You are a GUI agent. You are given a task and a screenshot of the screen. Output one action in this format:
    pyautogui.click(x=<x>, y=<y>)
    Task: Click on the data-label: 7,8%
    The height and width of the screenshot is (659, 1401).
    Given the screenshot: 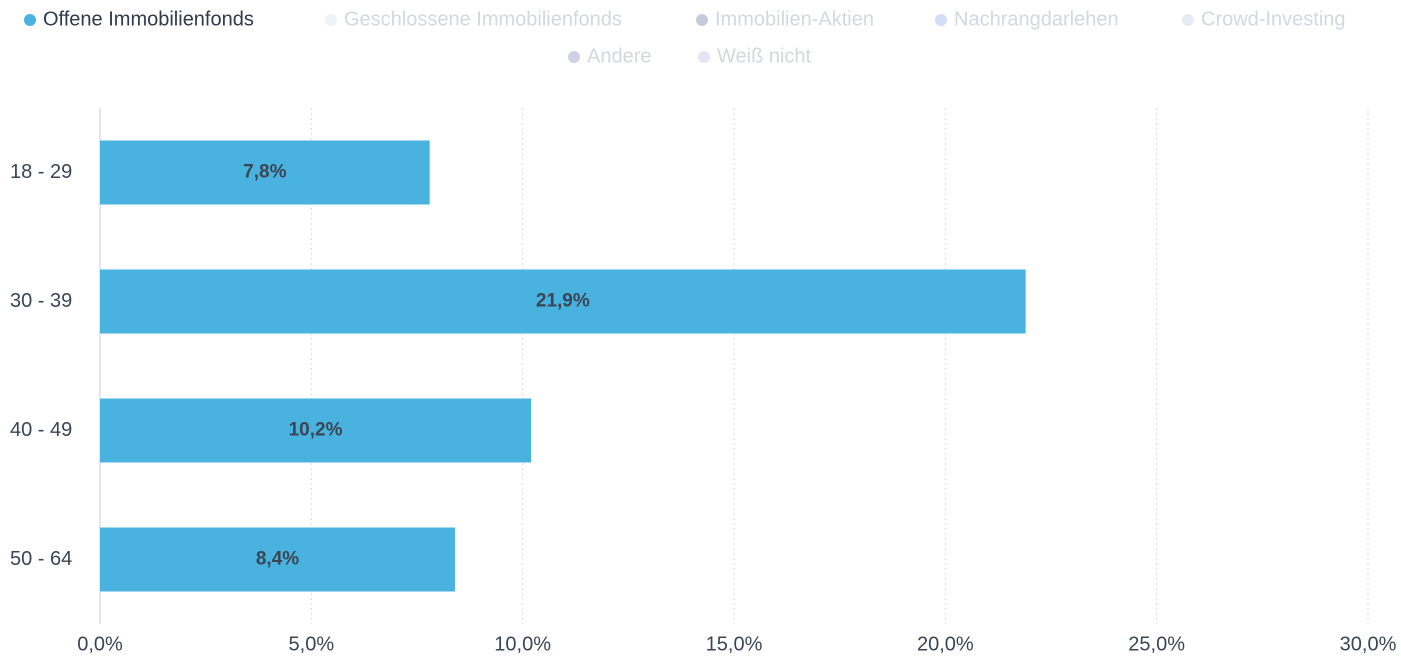 What is the action you would take?
    pyautogui.click(x=264, y=172)
    